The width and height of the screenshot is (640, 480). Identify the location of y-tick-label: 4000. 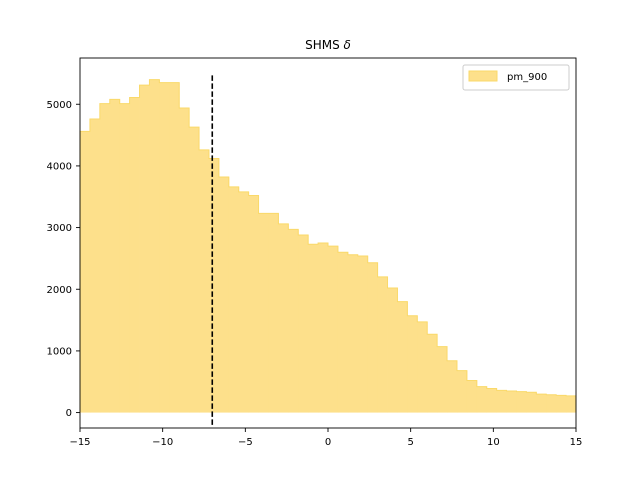
(59, 166).